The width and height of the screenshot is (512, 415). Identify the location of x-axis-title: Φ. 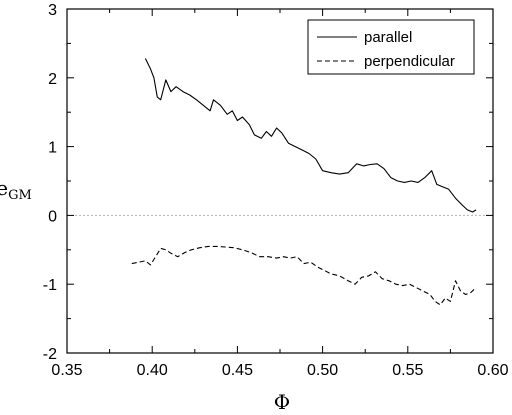
(282, 402).